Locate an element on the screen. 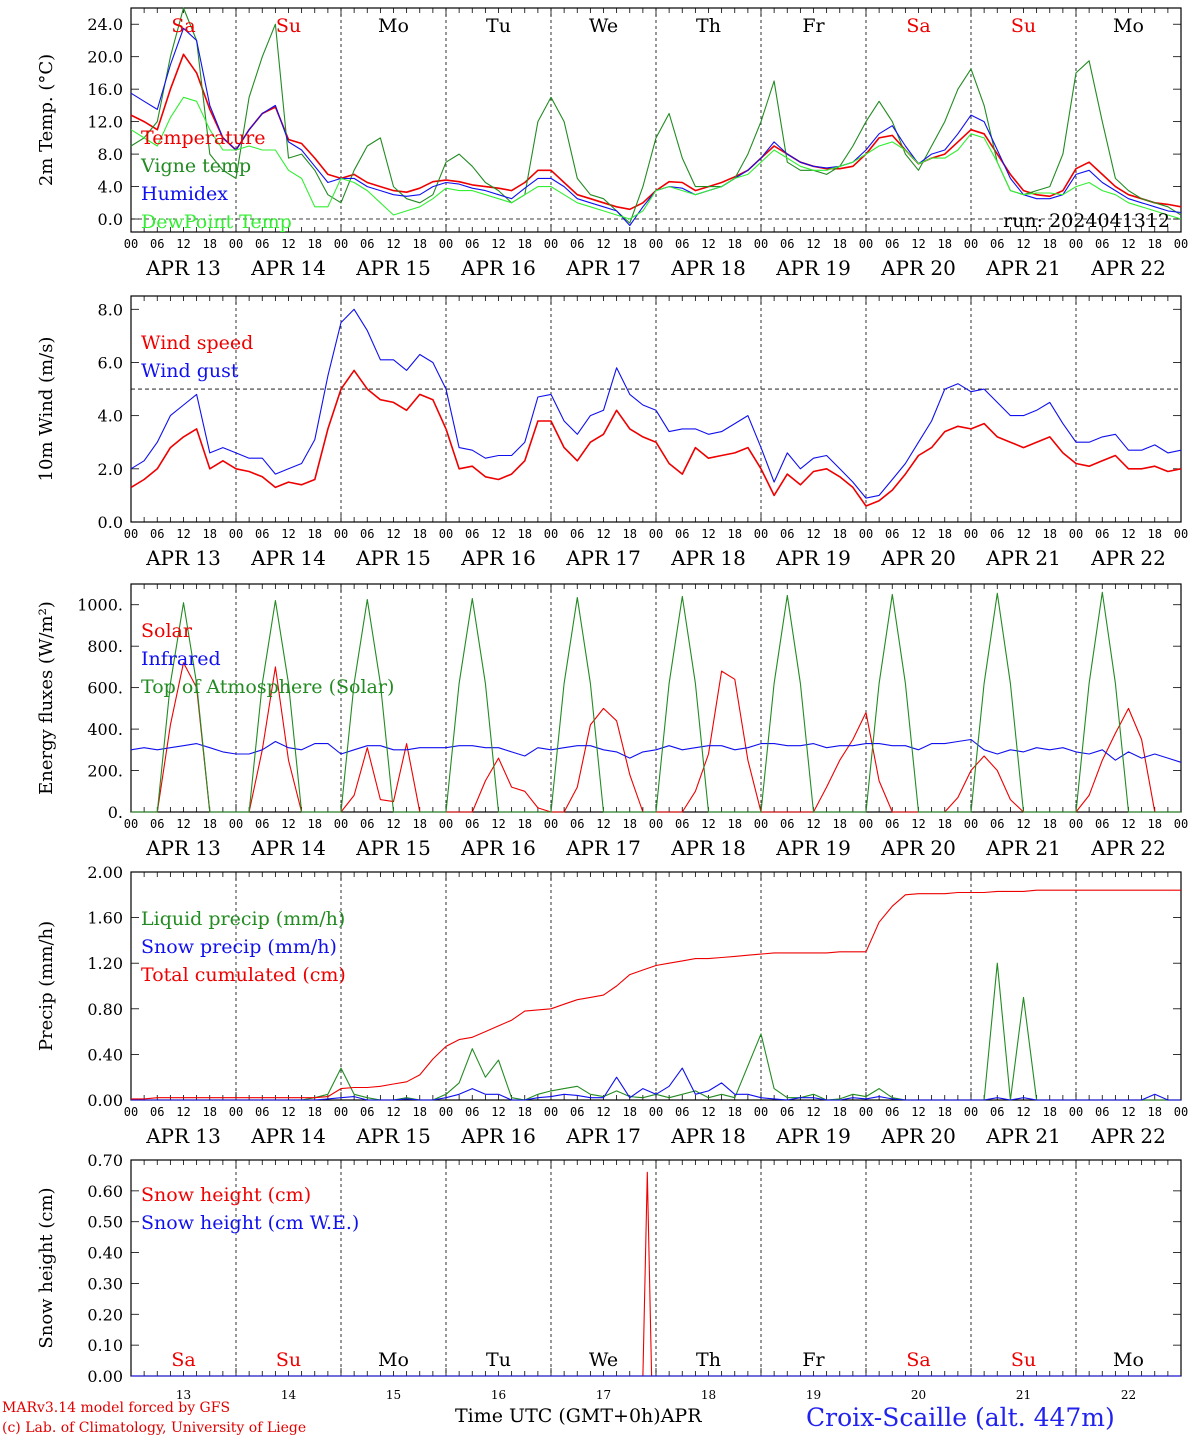  y-tick-label: 0. is located at coordinates (115, 812).